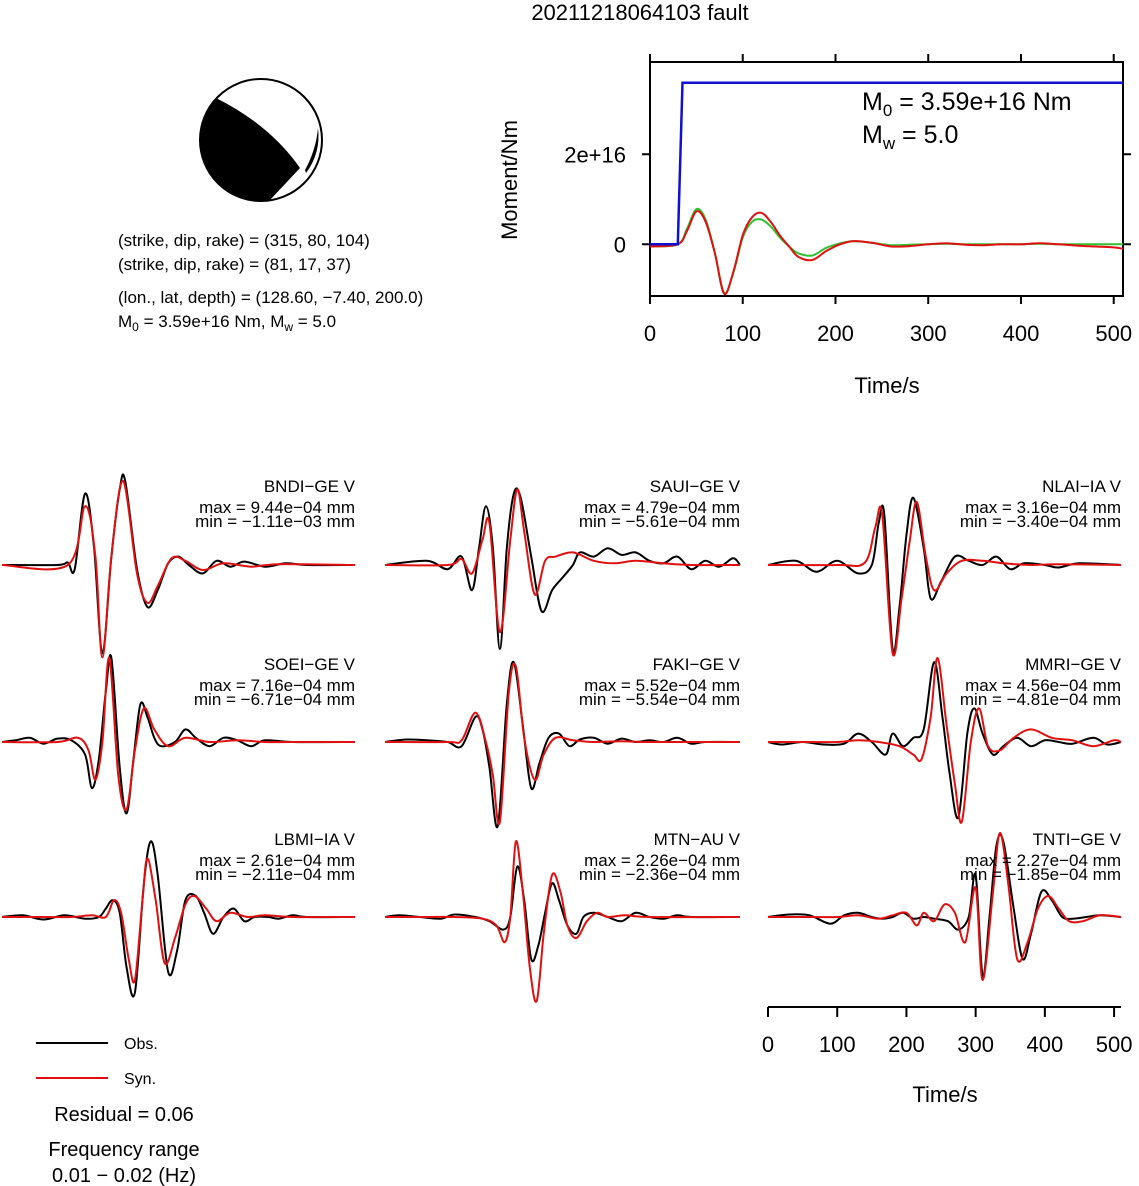 This screenshot has height=1186, width=1139. Describe the element at coordinates (659, 874) in the screenshot. I see `station-min: min = −2.36e−04 mm` at that location.